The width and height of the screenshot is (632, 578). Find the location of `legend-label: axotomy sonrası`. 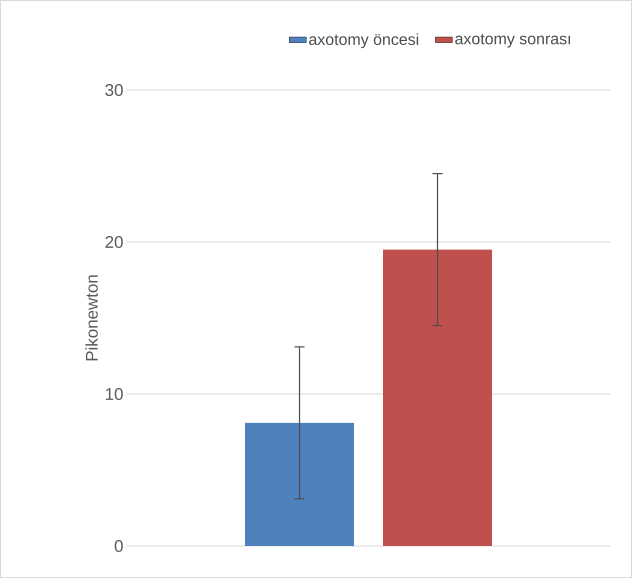

legend-label: axotomy sonrası is located at coordinates (512, 41).